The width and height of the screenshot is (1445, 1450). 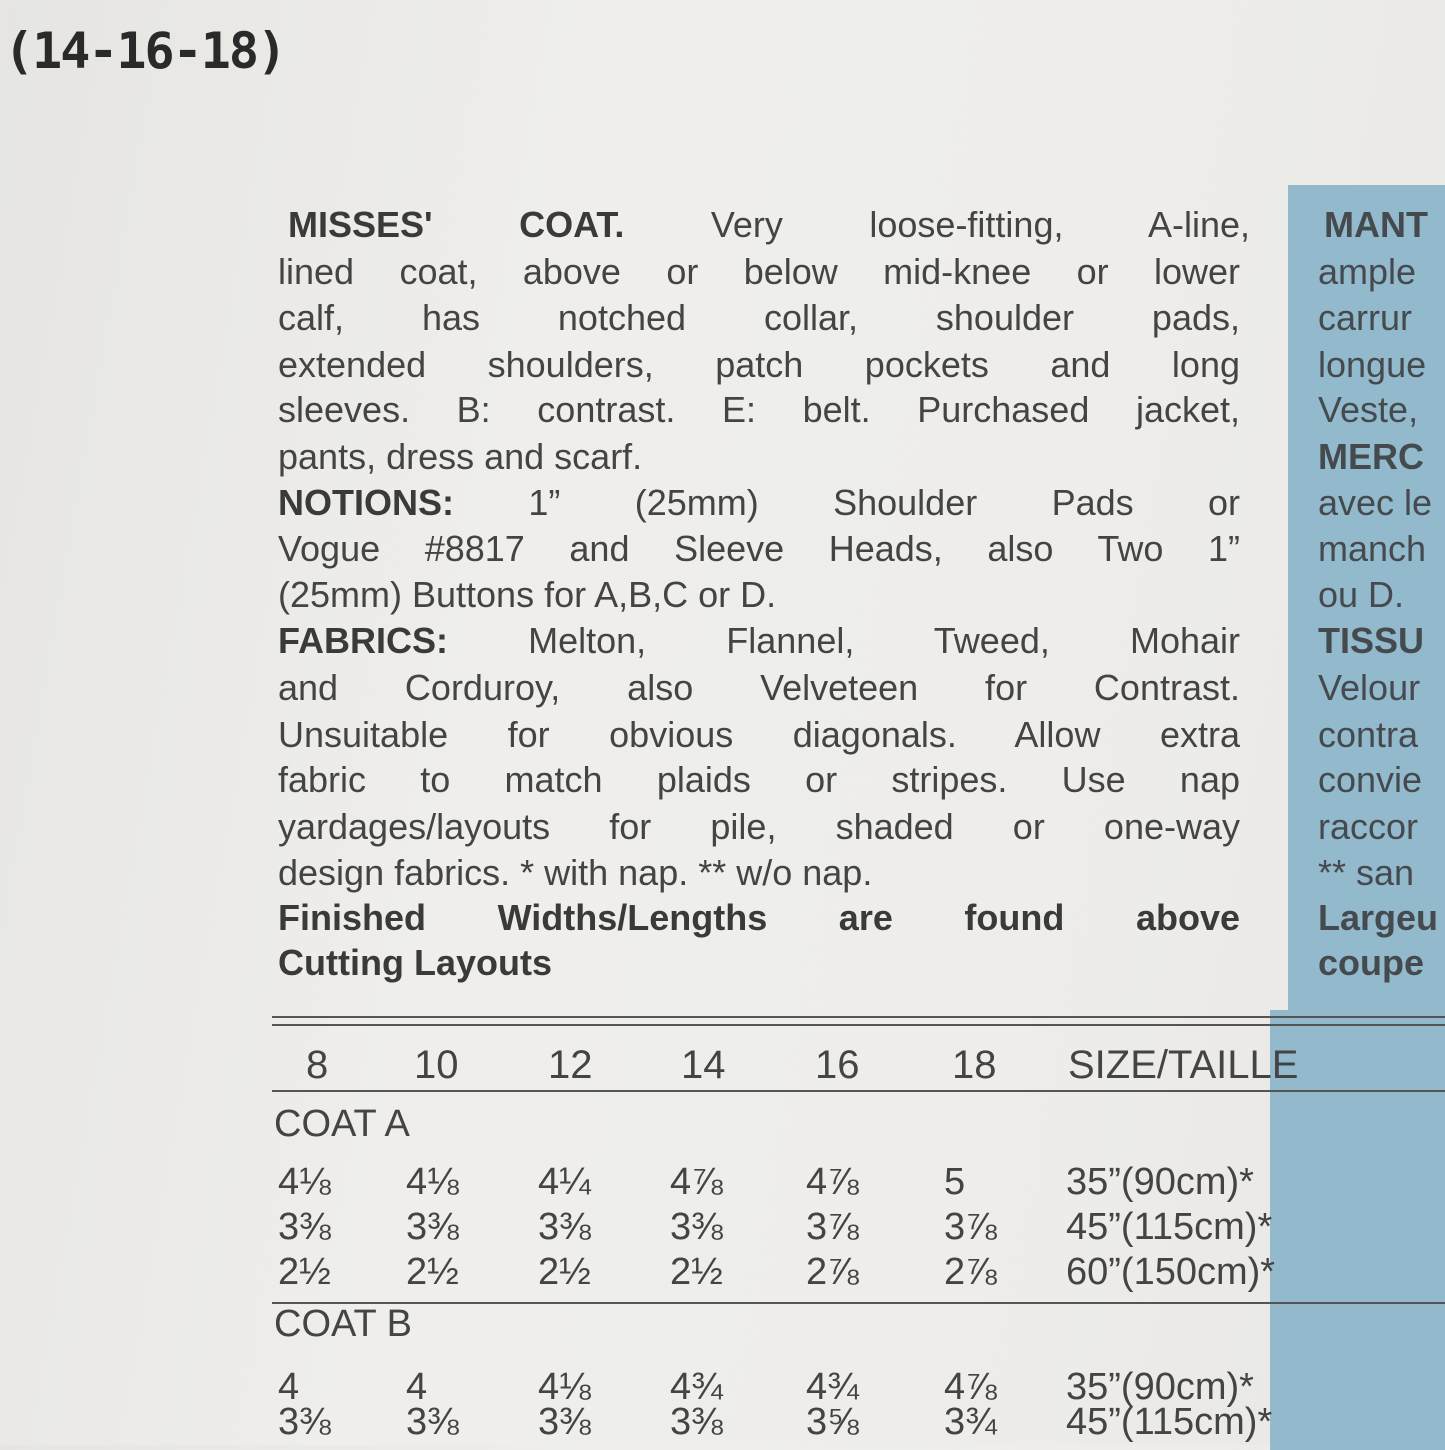 I want to click on french-panel-lower, so click(x=1357, y=1230).